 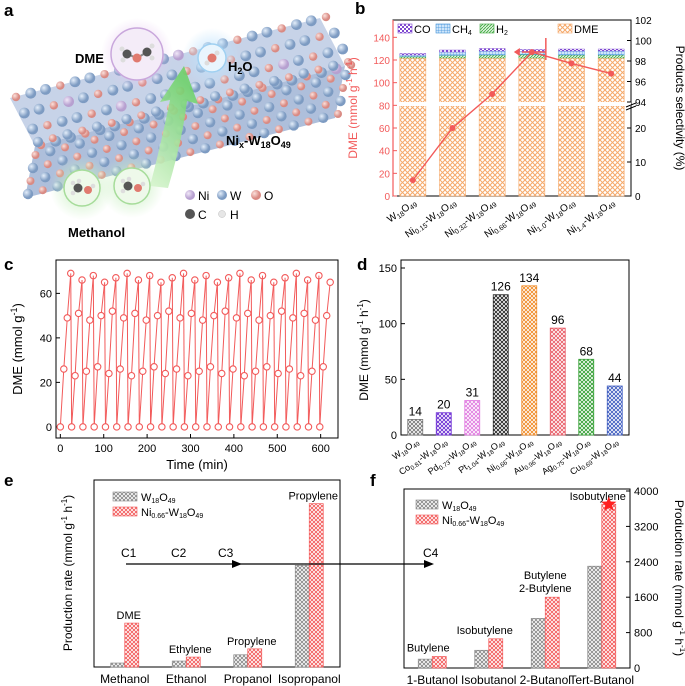 What do you see at coordinates (481, 456) in the screenshot?
I see `panel-d-xlabel: Pt1.04-W18O49` at bounding box center [481, 456].